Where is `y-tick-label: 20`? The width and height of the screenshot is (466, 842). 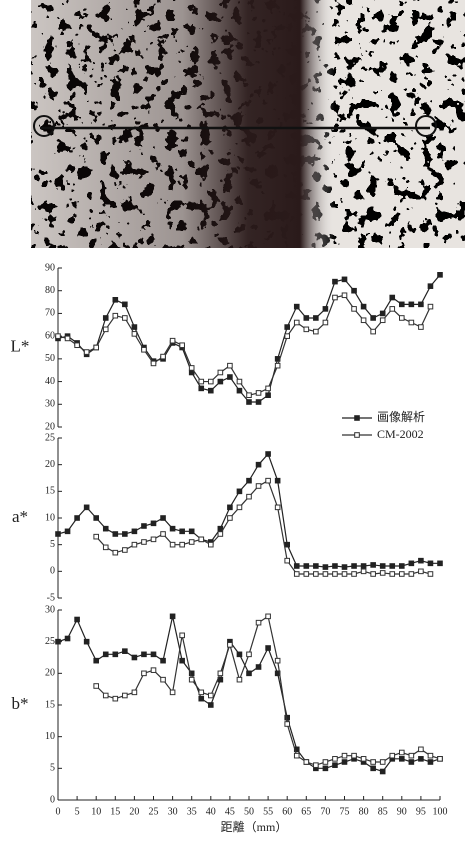 y-tick-label: 20 is located at coordinates (50, 426).